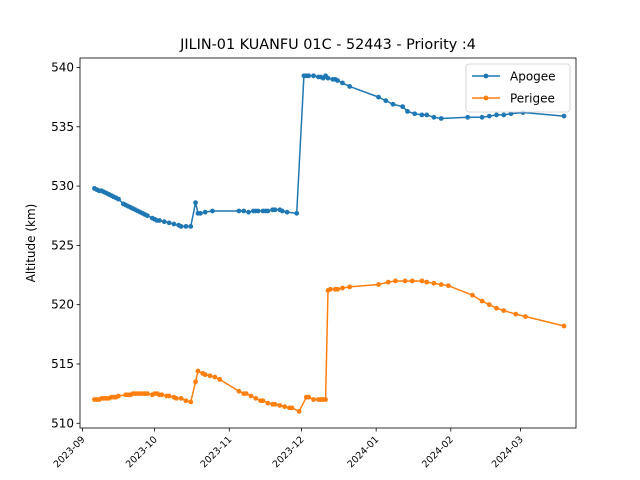 The image size is (640, 480). Describe the element at coordinates (31, 243) in the screenshot. I see `y-axis-label: Altitude (km)` at that location.